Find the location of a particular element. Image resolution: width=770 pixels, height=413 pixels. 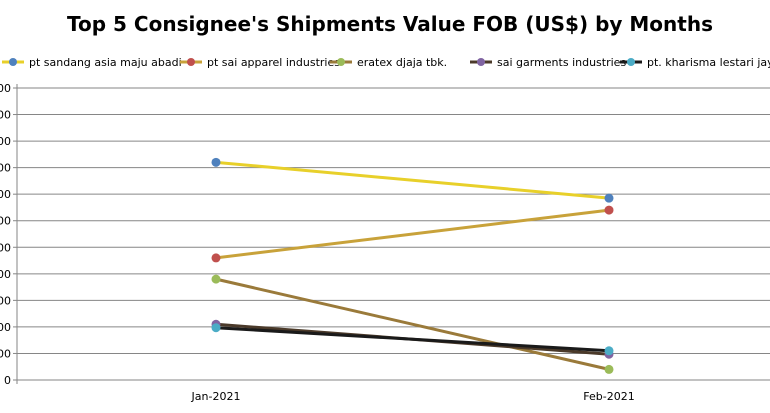

legend-item: pt. kharisma lestari jaya is located at coordinates (695, 62).